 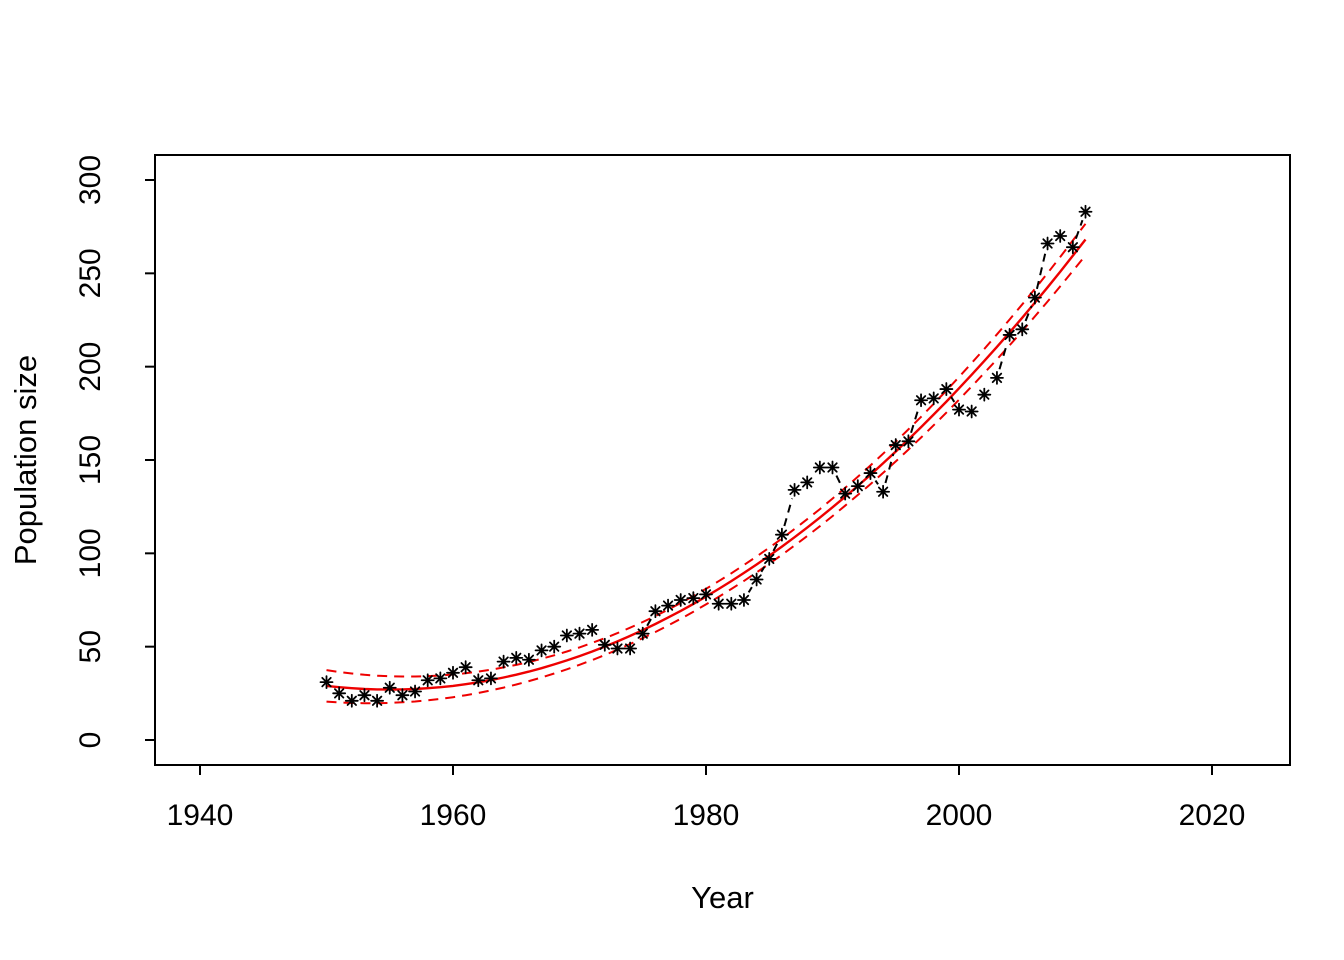 I want to click on x-tick-label: 1980, so click(x=706, y=815).